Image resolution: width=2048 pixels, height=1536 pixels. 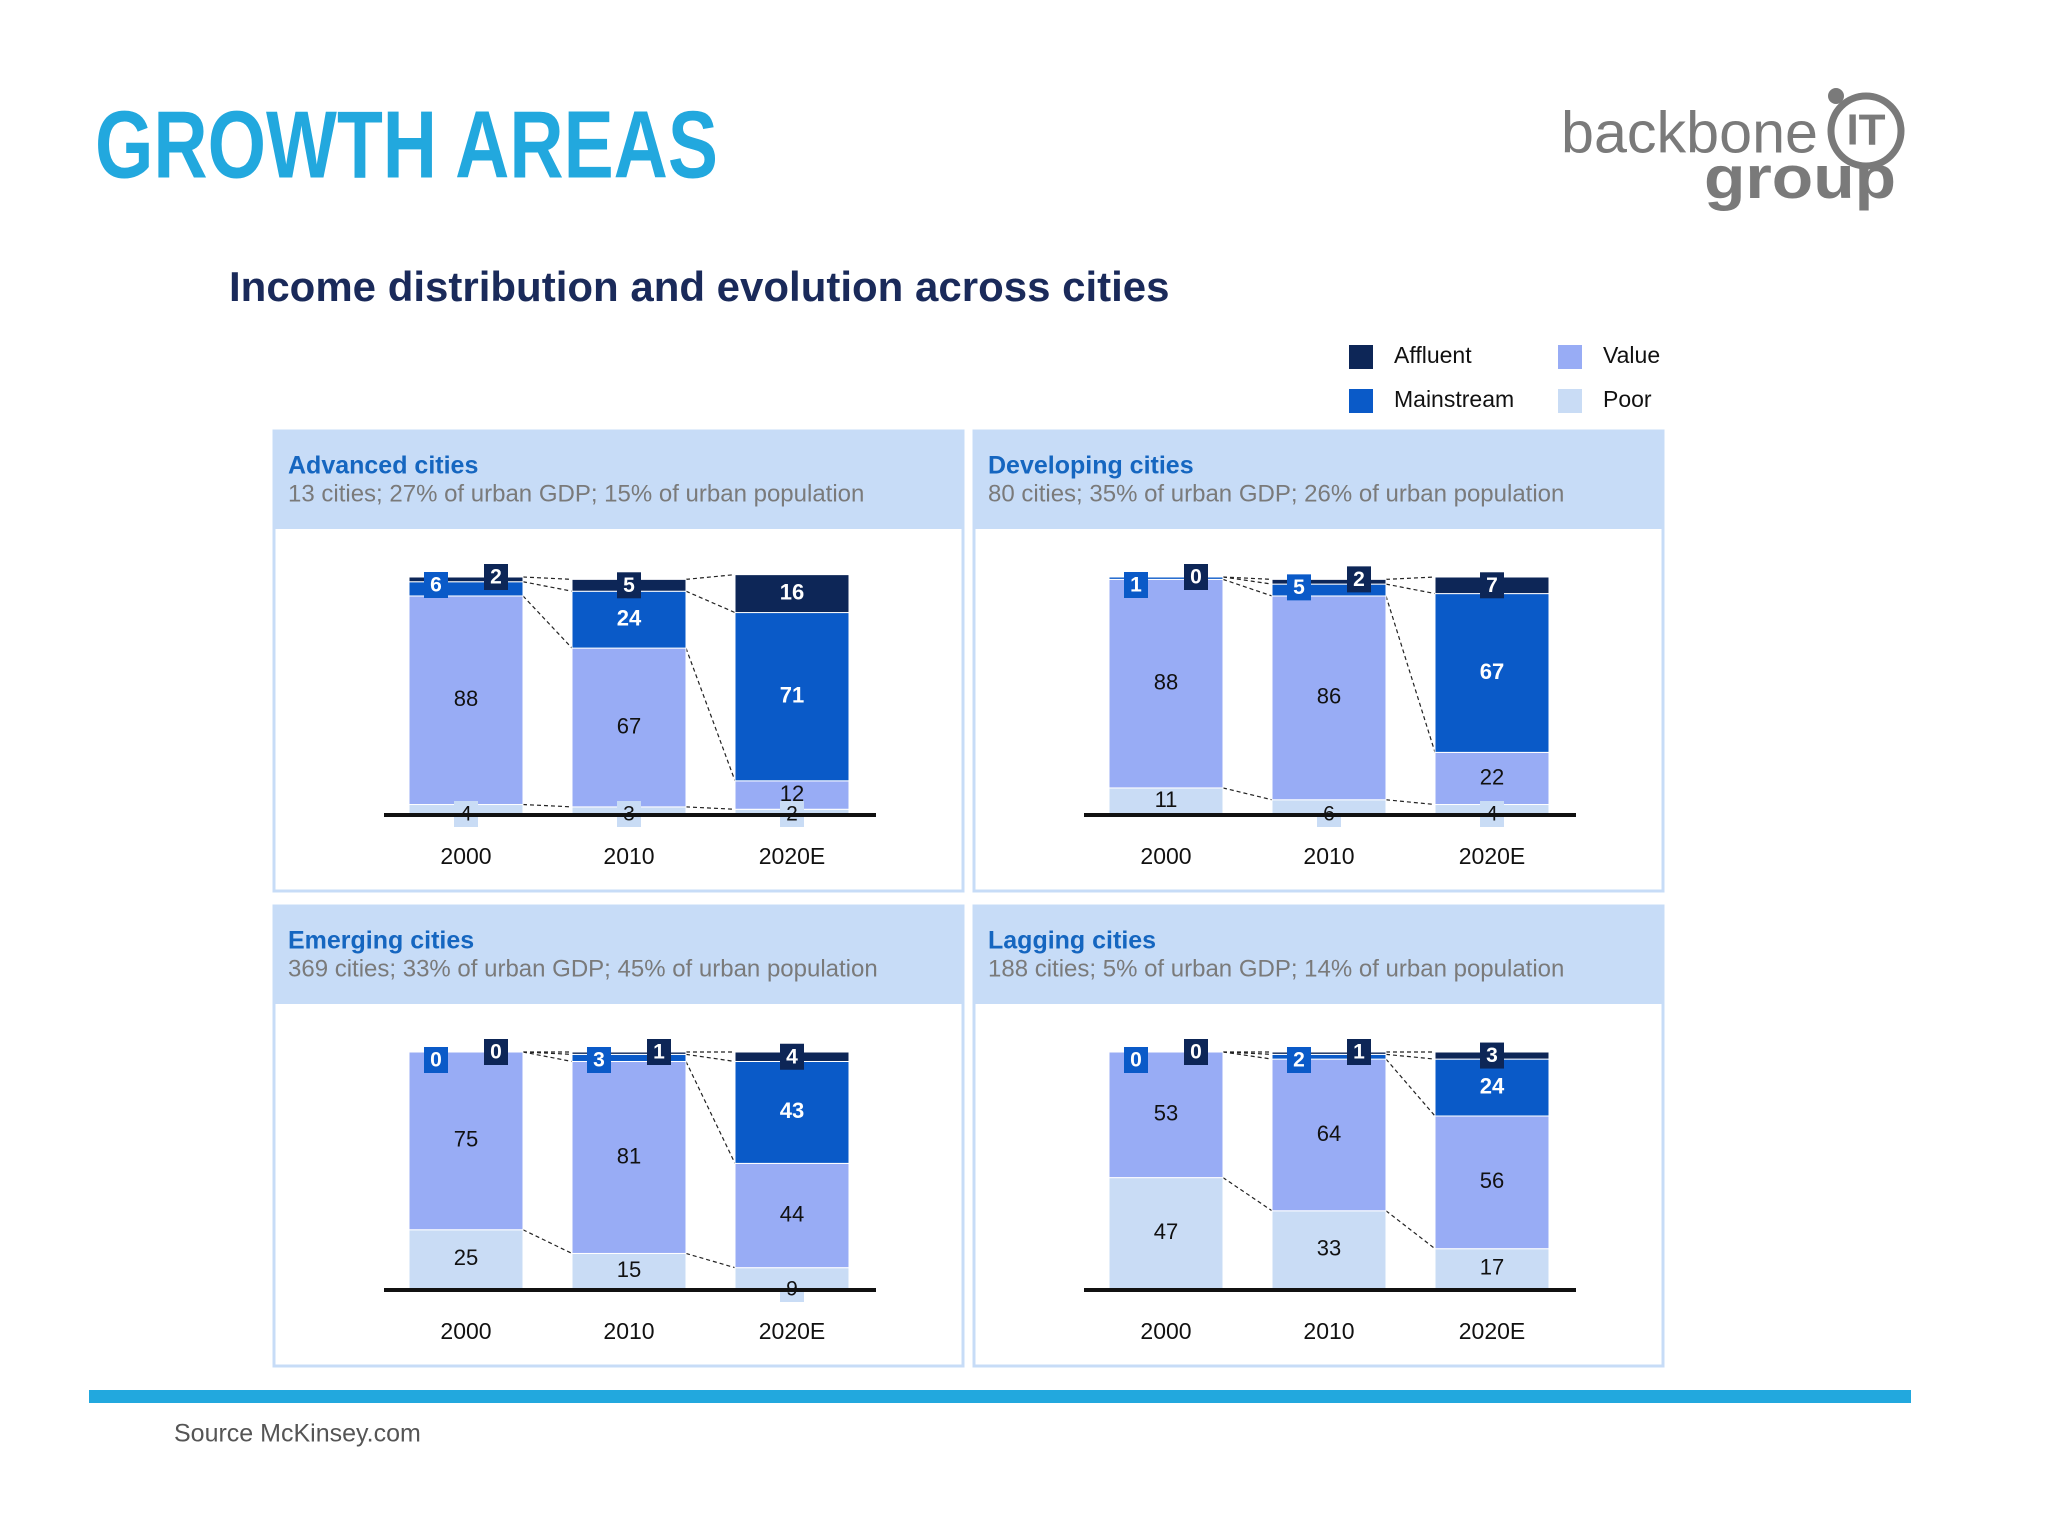 I want to click on data-label: 81, so click(x=629, y=1155).